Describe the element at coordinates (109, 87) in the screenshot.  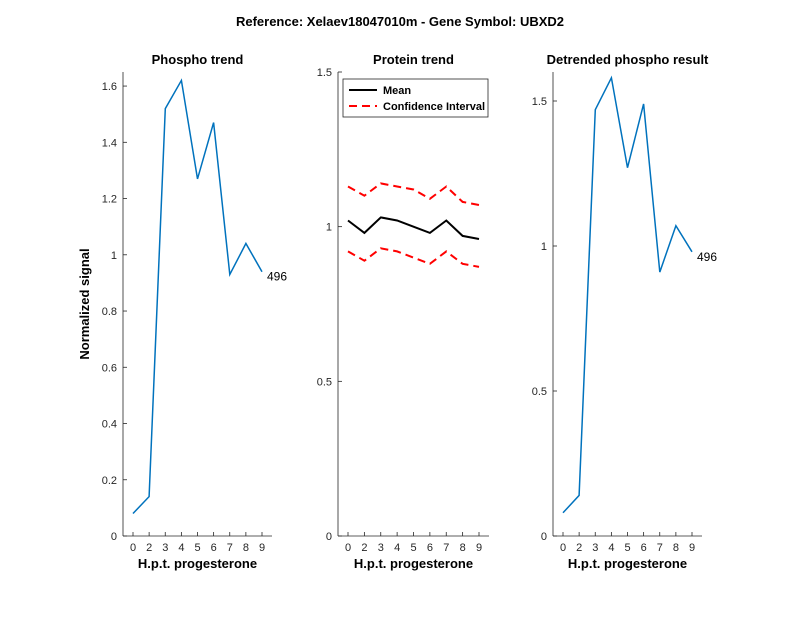
I see `y-tick-label: 1.6` at that location.